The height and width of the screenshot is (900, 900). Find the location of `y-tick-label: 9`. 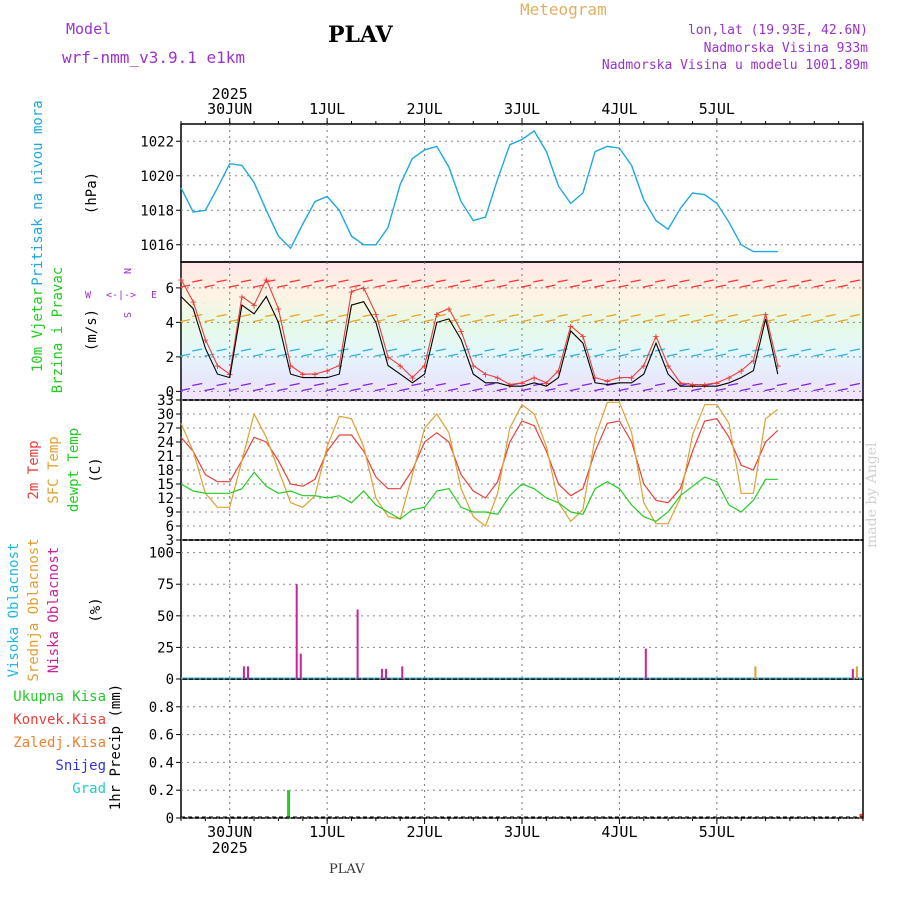

y-tick-label: 9 is located at coordinates (170, 513).